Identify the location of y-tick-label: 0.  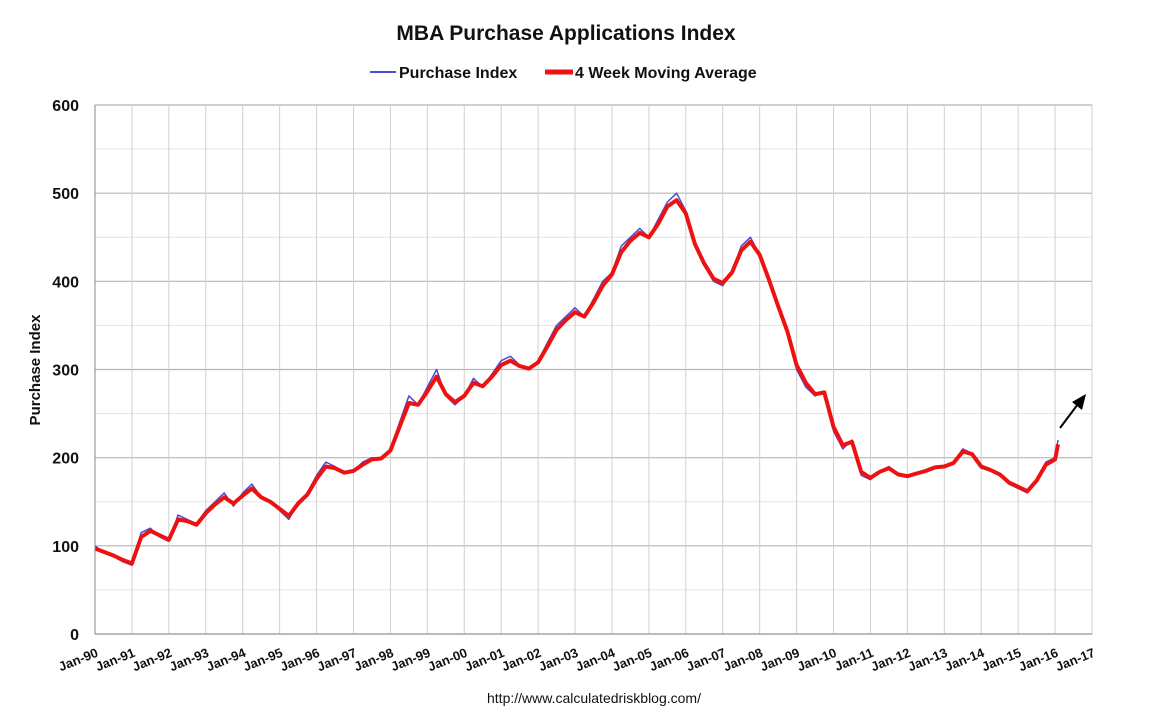
(74, 635).